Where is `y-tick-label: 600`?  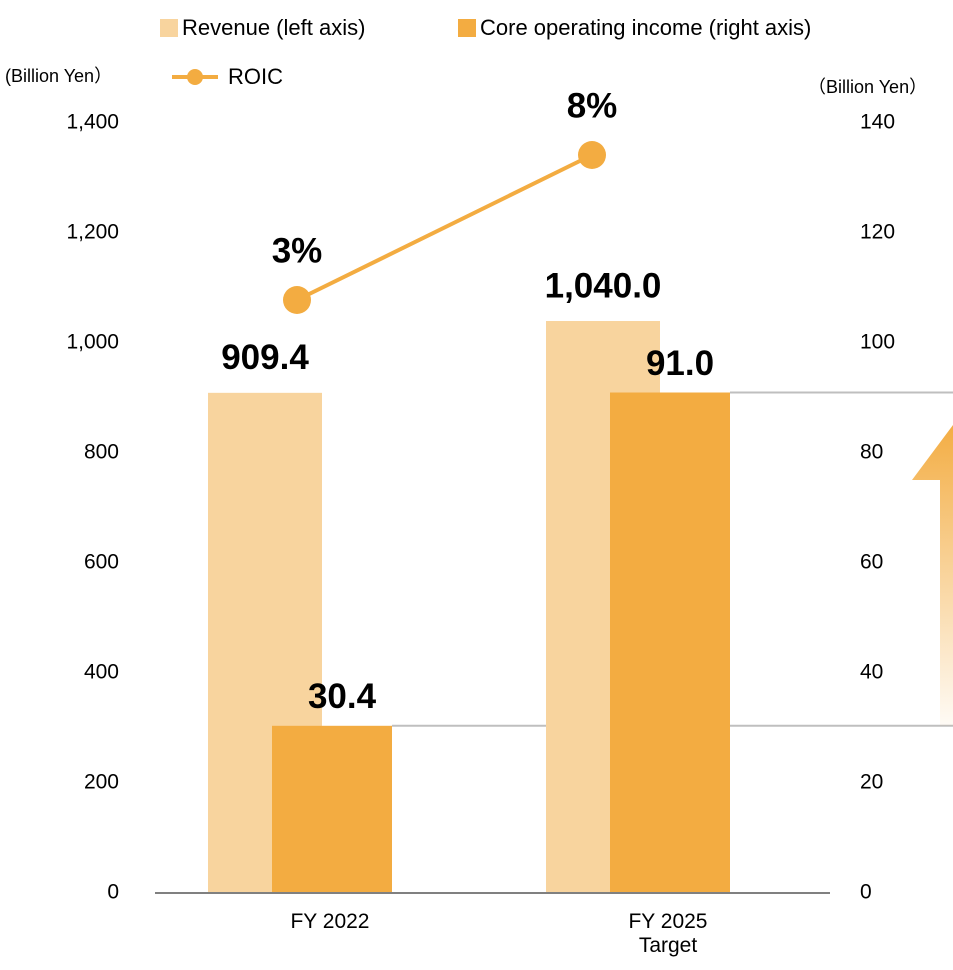
y-tick-label: 600 is located at coordinates (101, 562).